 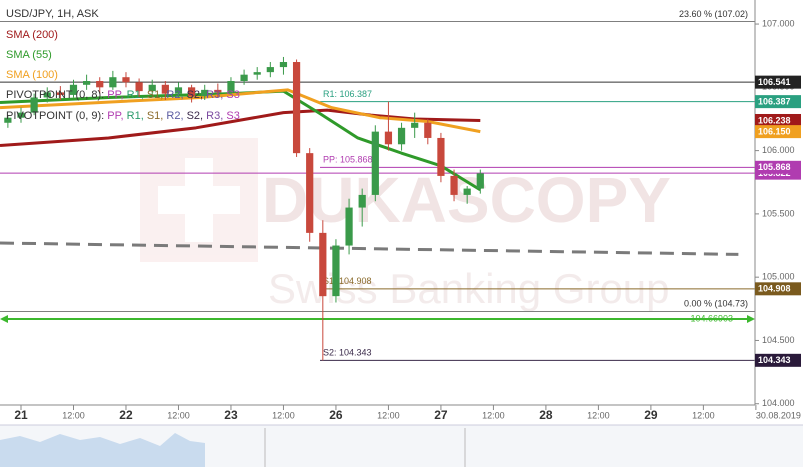 What do you see at coordinates (774, 360) in the screenshot?
I see `price-tag-label: 104.343` at bounding box center [774, 360].